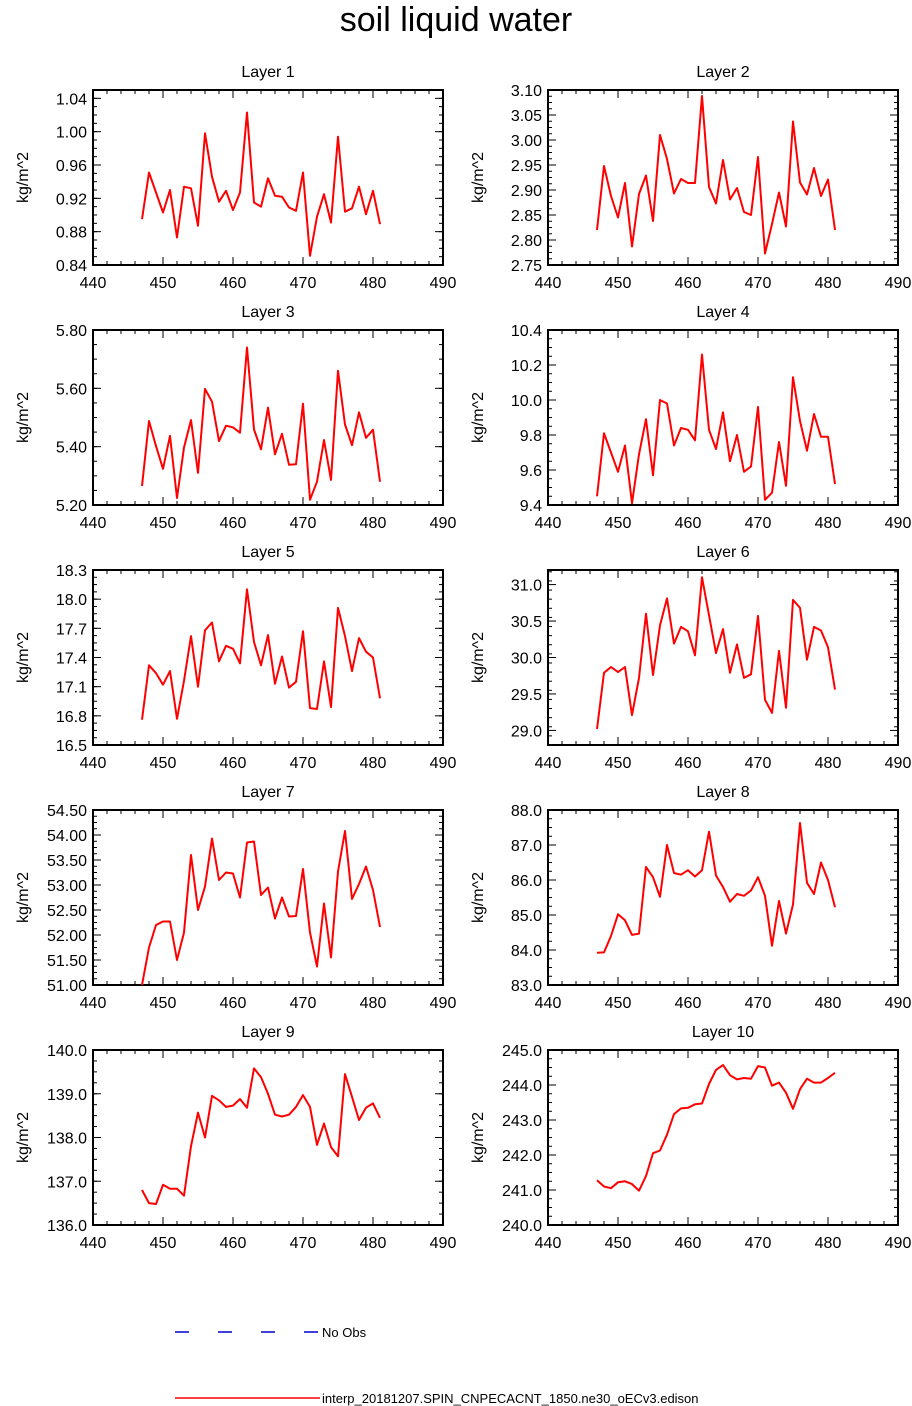  Describe the element at coordinates (526, 586) in the screenshot. I see `y-tick-label: 31.0` at that location.